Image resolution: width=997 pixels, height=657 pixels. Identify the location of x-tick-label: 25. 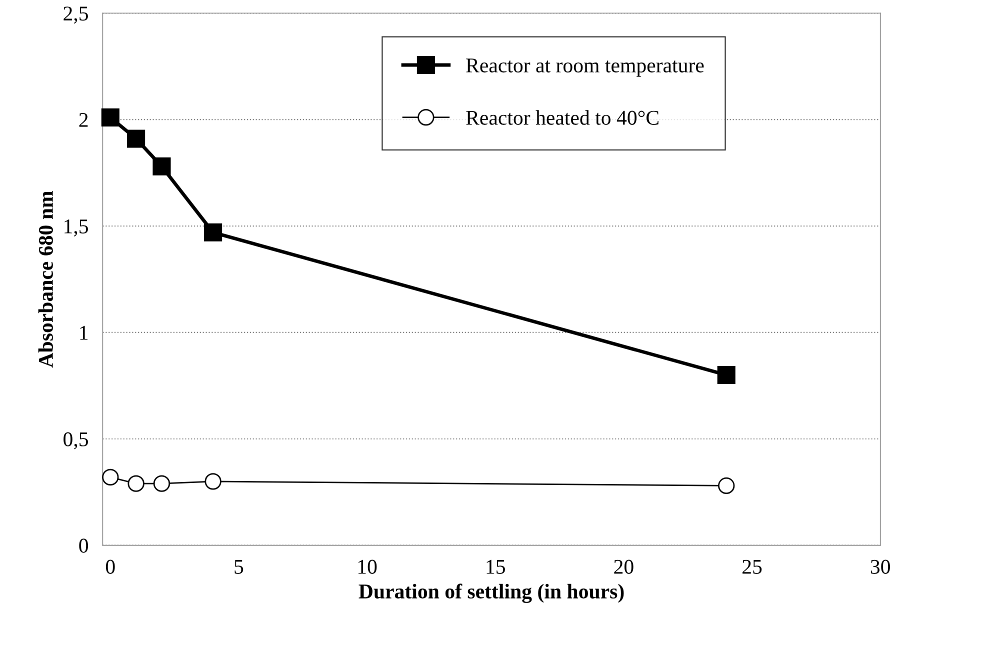
(752, 567).